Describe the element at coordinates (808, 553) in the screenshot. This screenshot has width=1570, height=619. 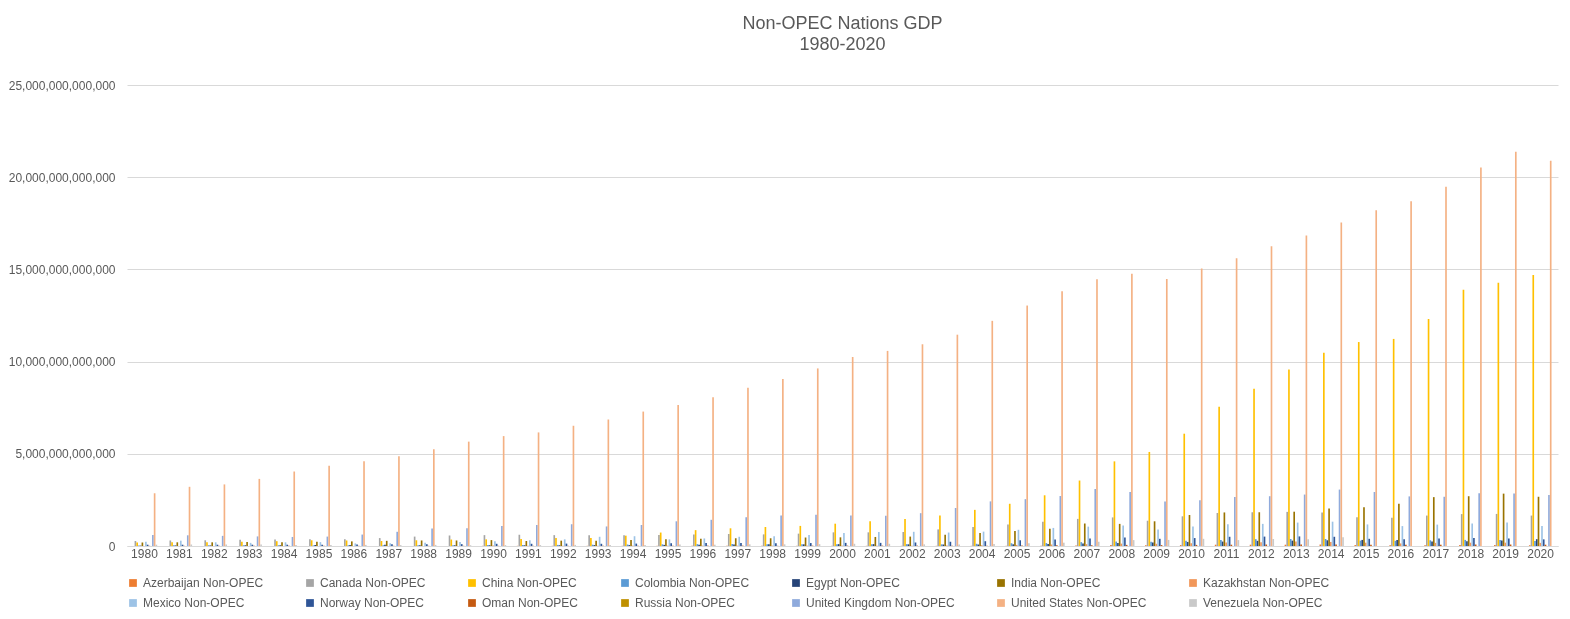
I see `x-tick-label: 1999` at that location.